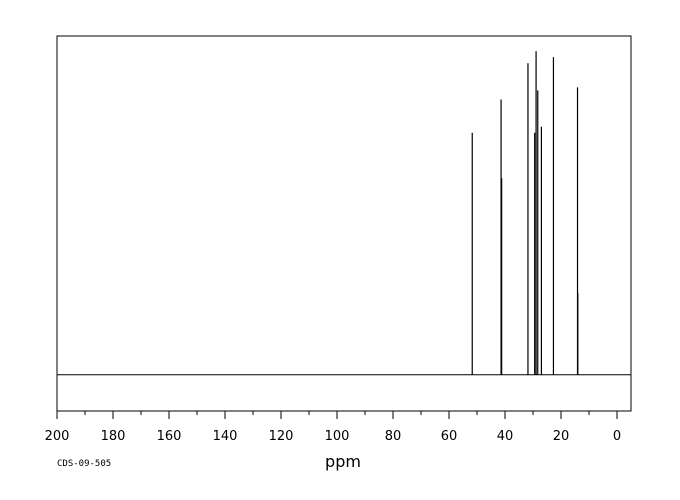 The width and height of the screenshot is (680, 500). What do you see at coordinates (393, 436) in the screenshot?
I see `tick-label-80: 80` at bounding box center [393, 436].